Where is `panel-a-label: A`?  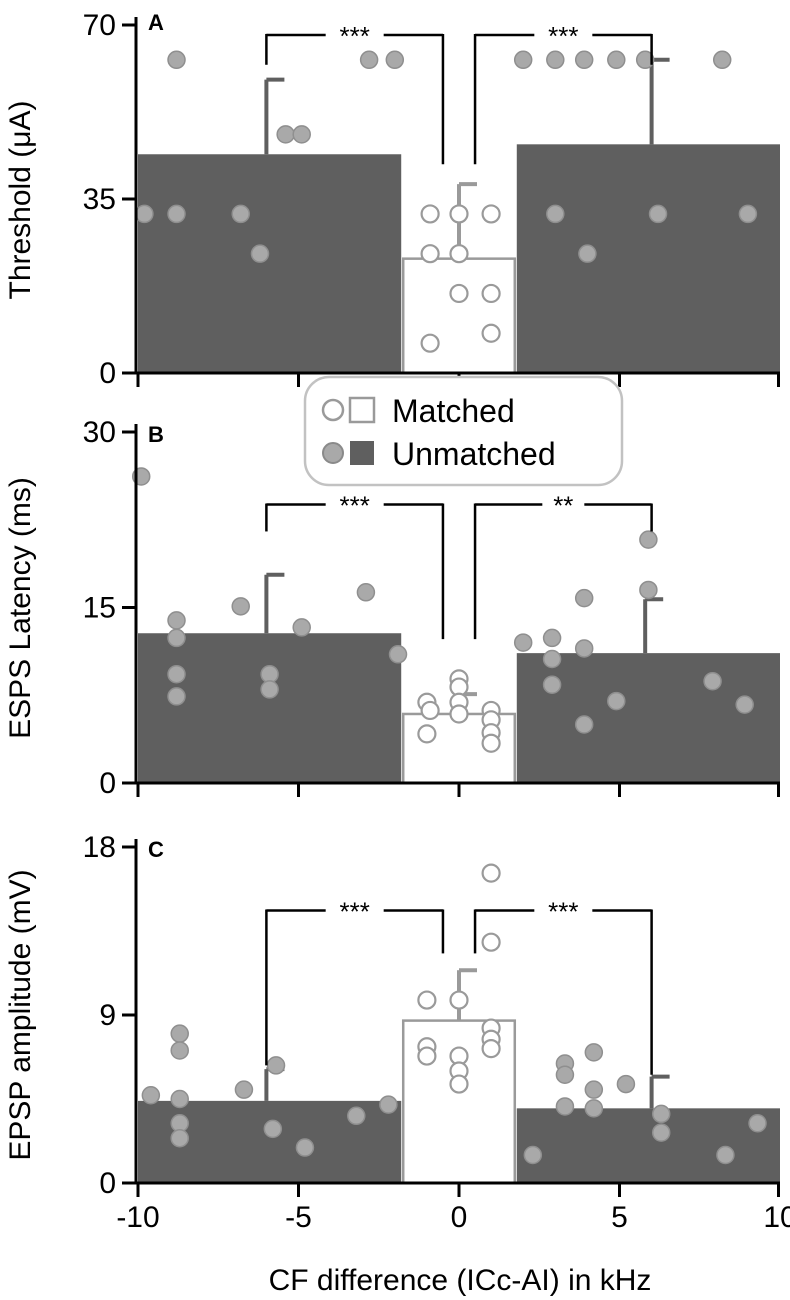 panel-a-label: A is located at coordinates (156, 22).